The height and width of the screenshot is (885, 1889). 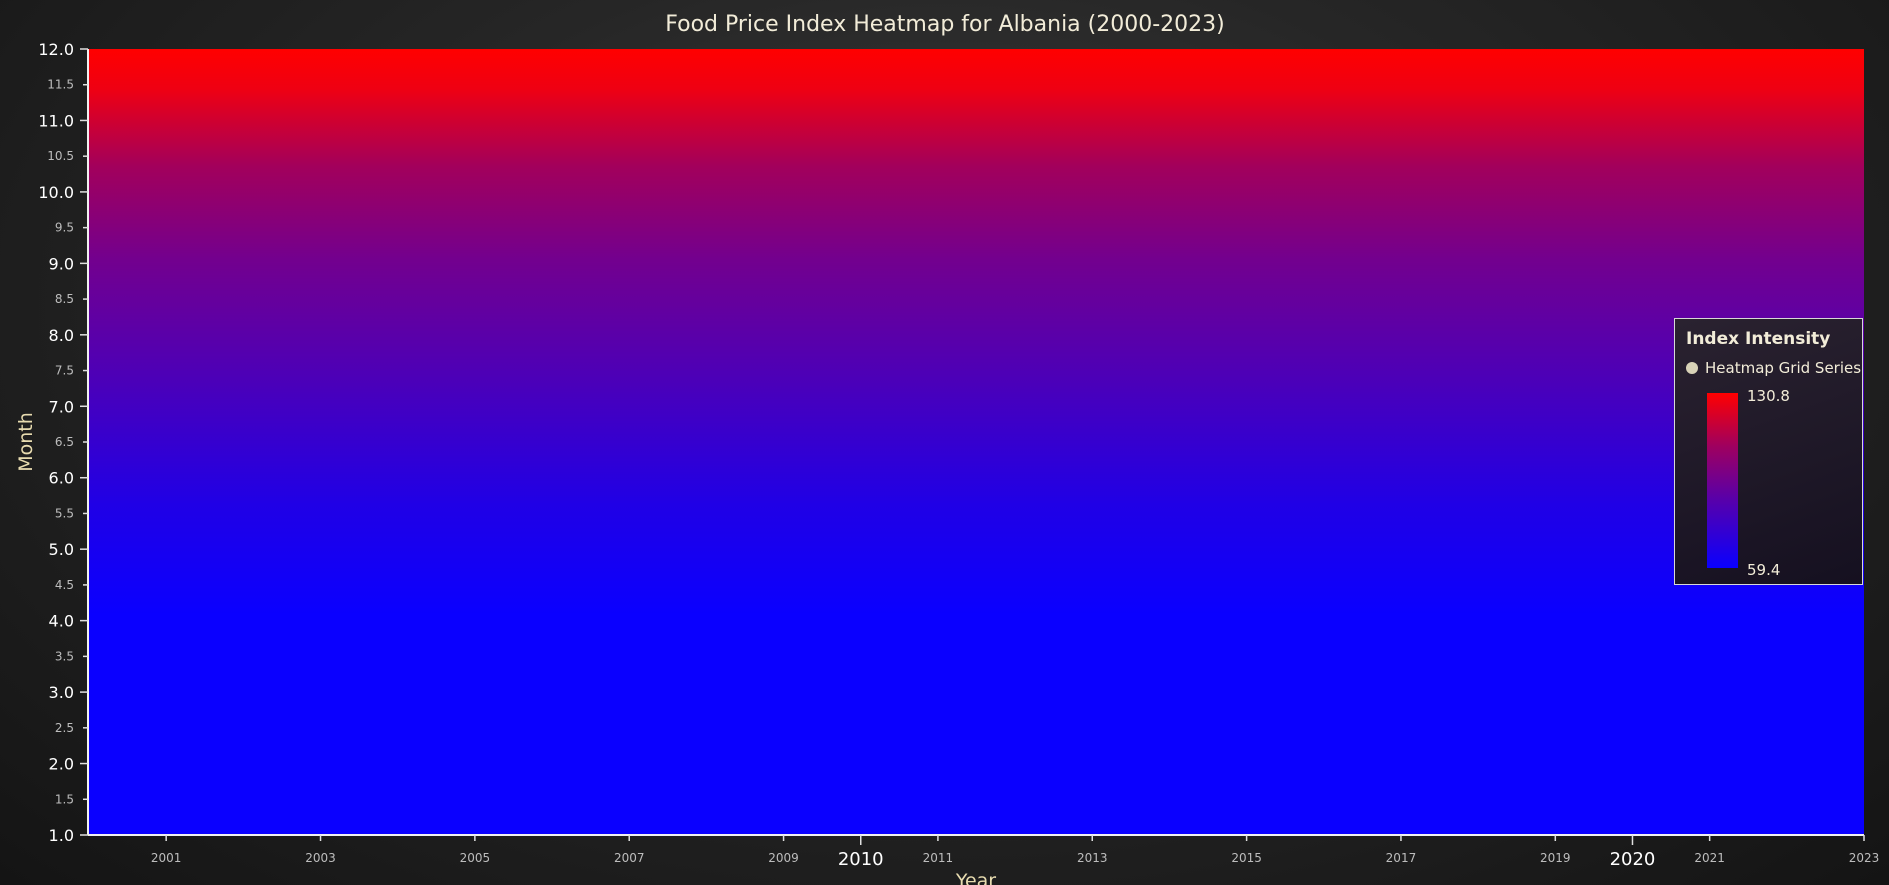 I want to click on legend-title: Index Intensity, so click(x=1758, y=339).